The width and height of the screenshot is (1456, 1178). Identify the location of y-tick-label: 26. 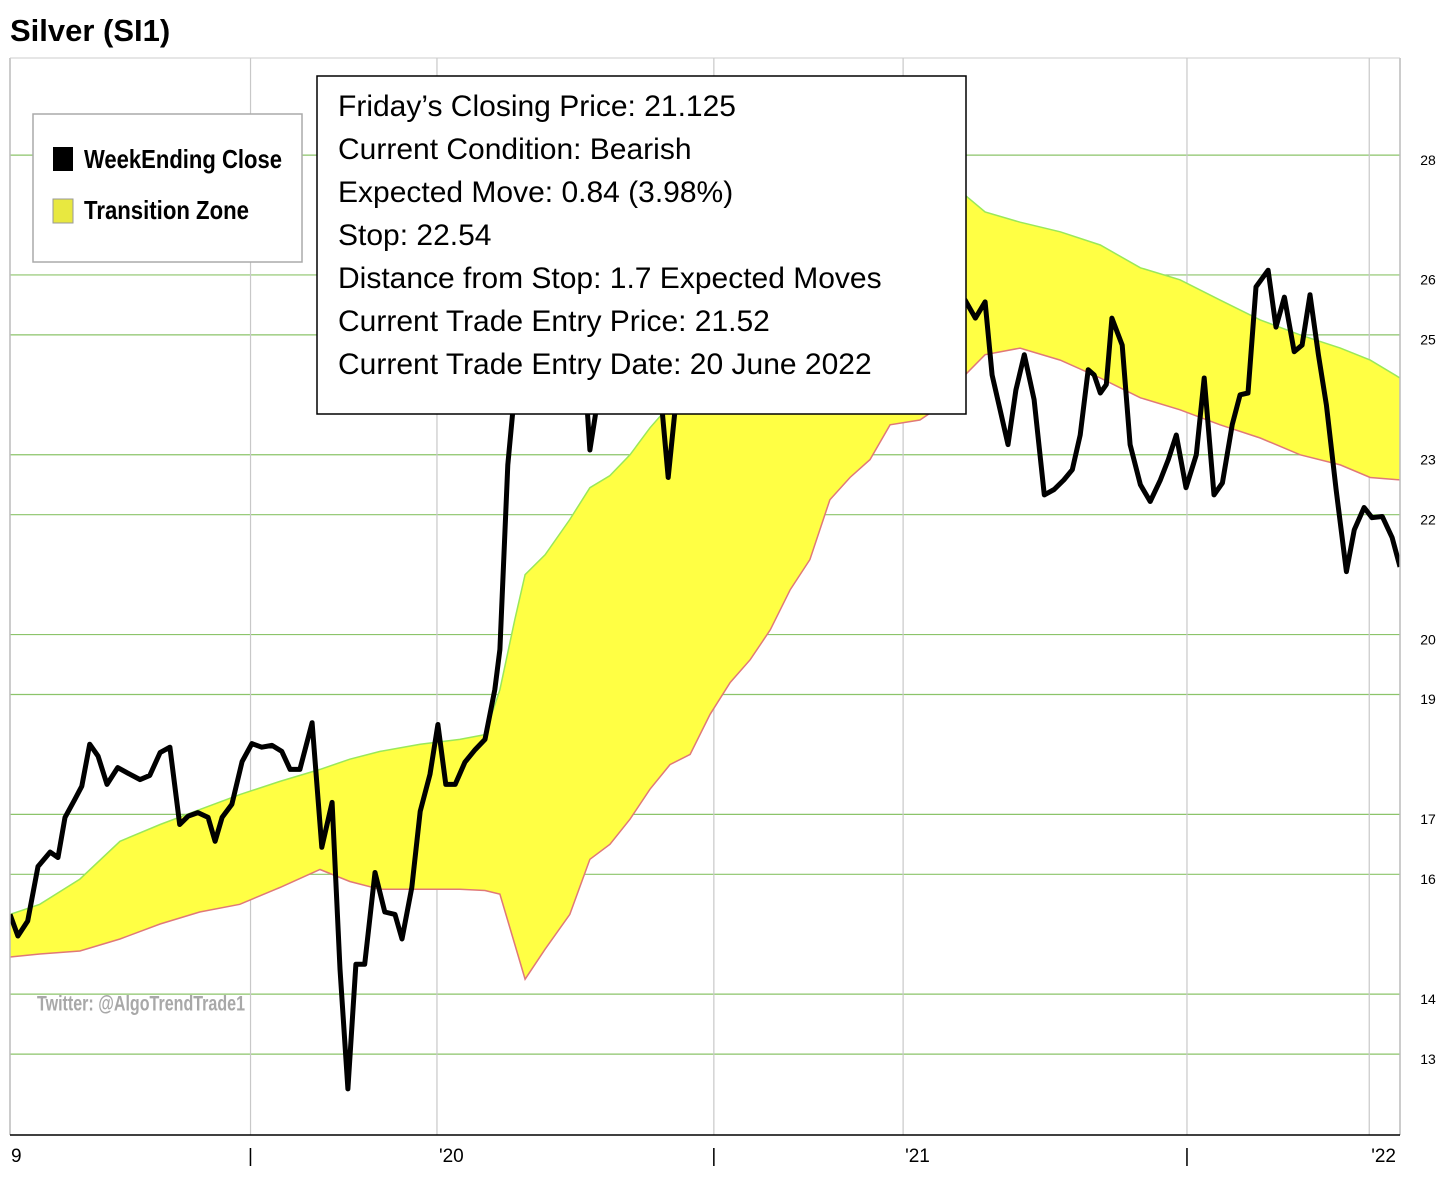
(1428, 280).